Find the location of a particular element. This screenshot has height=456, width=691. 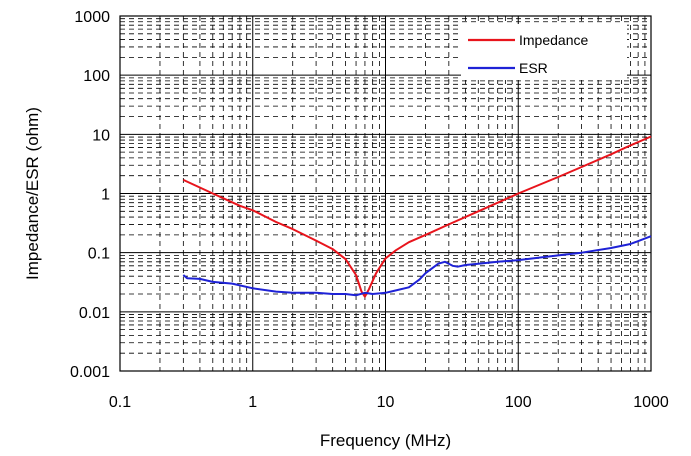

legend-label-esr: ESR is located at coordinates (533, 68).